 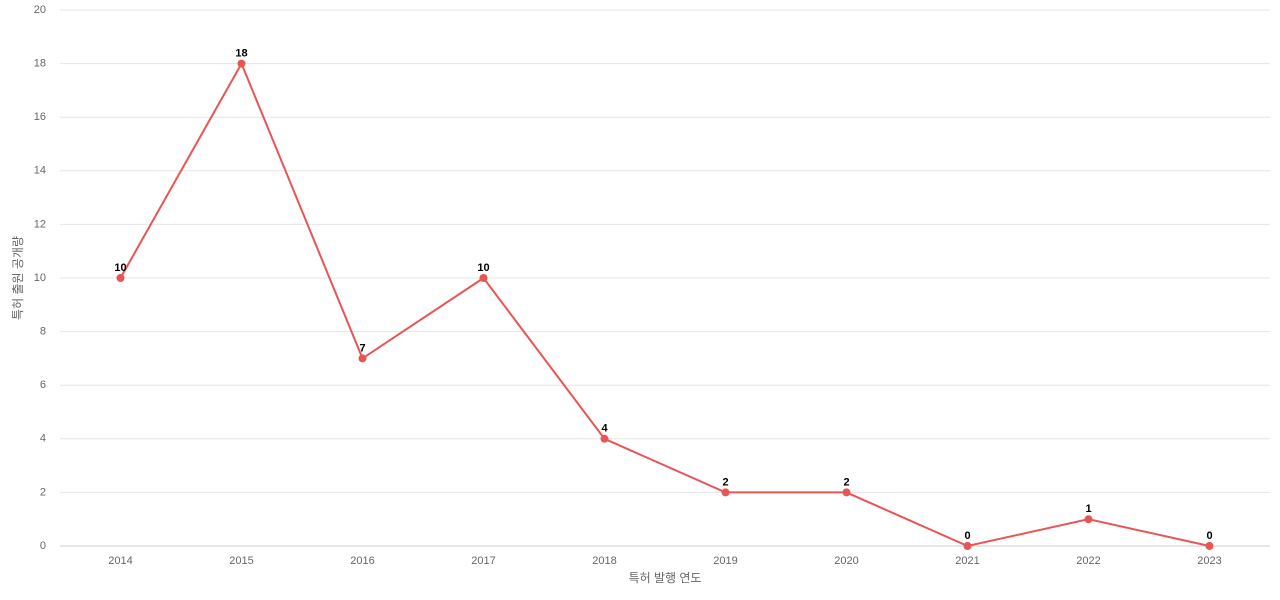 I want to click on x-tick-label: 2014, so click(x=120, y=561).